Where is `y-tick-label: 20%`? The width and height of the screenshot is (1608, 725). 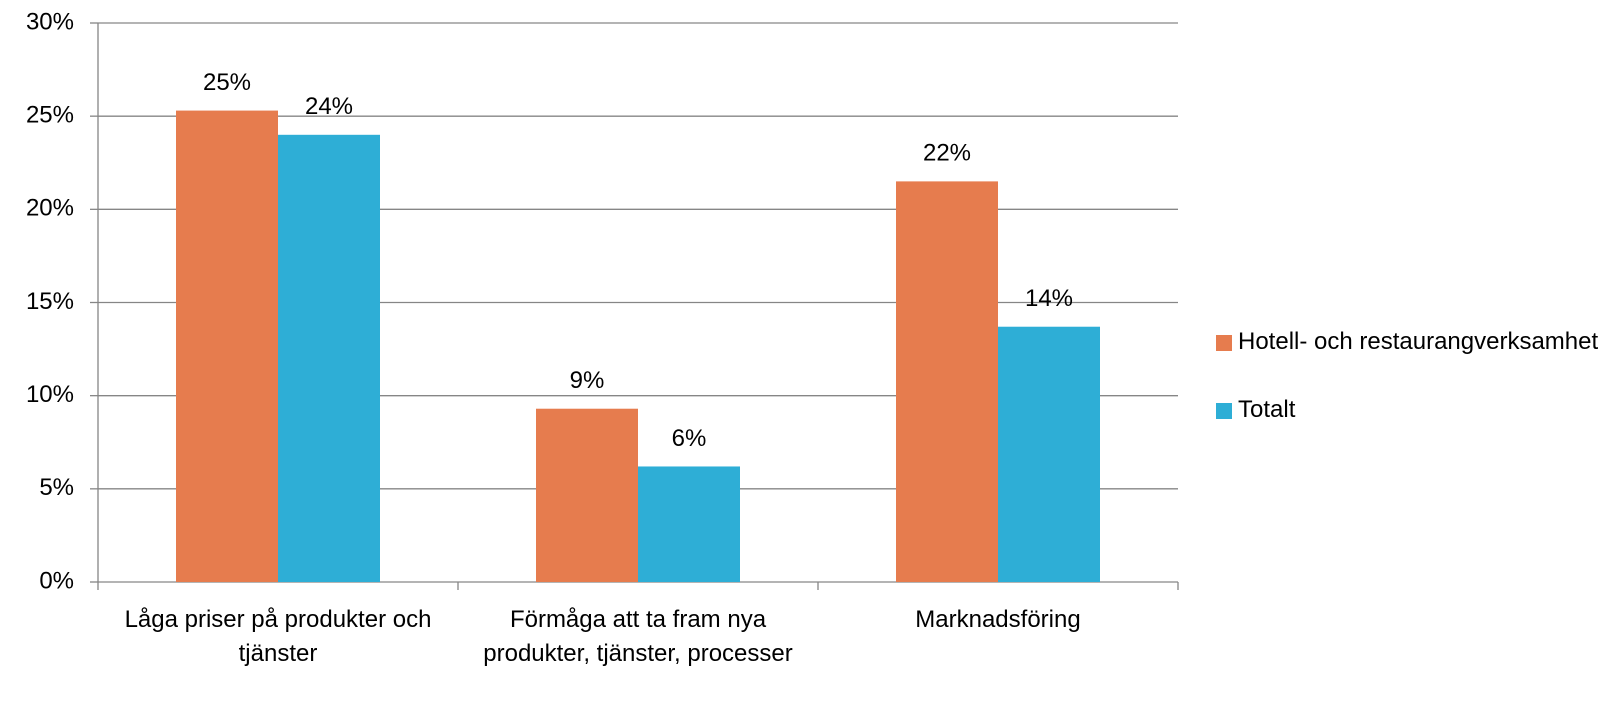
y-tick-label: 20% is located at coordinates (50, 208).